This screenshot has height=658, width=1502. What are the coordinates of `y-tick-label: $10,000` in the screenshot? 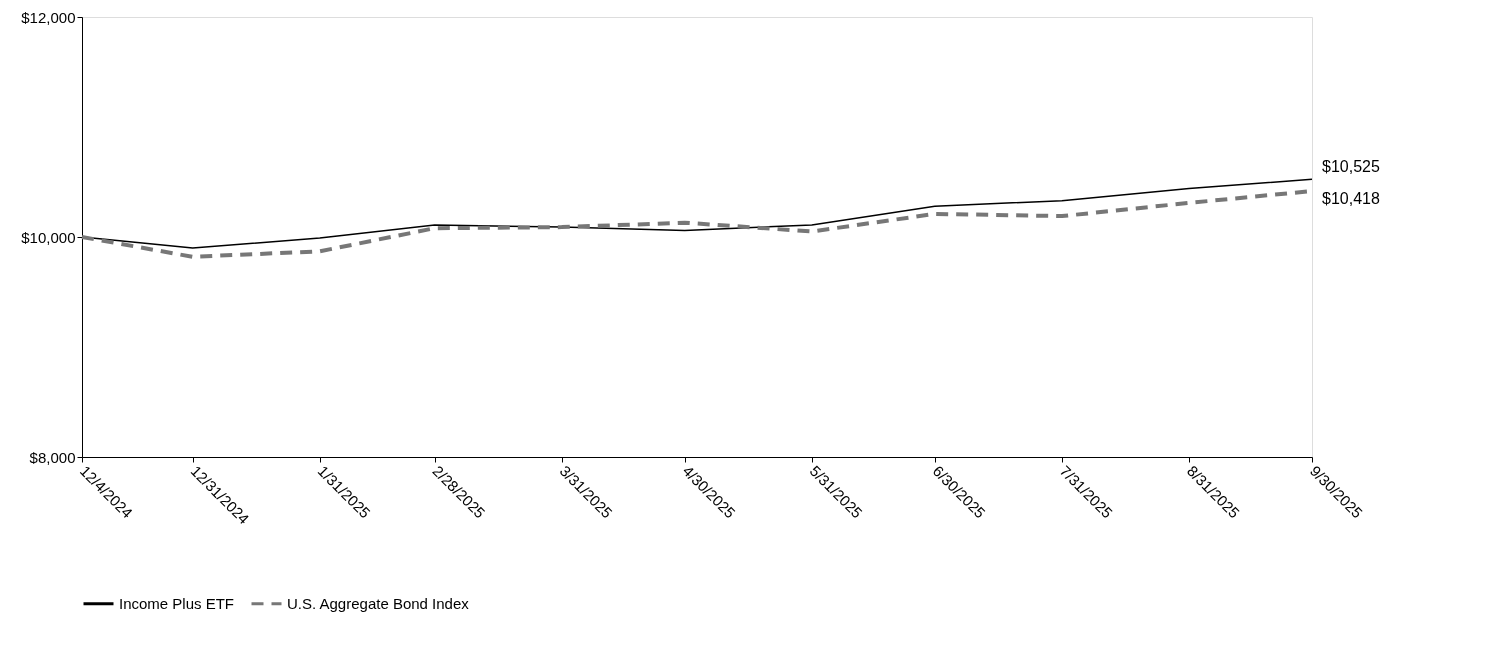 It's located at (48, 237).